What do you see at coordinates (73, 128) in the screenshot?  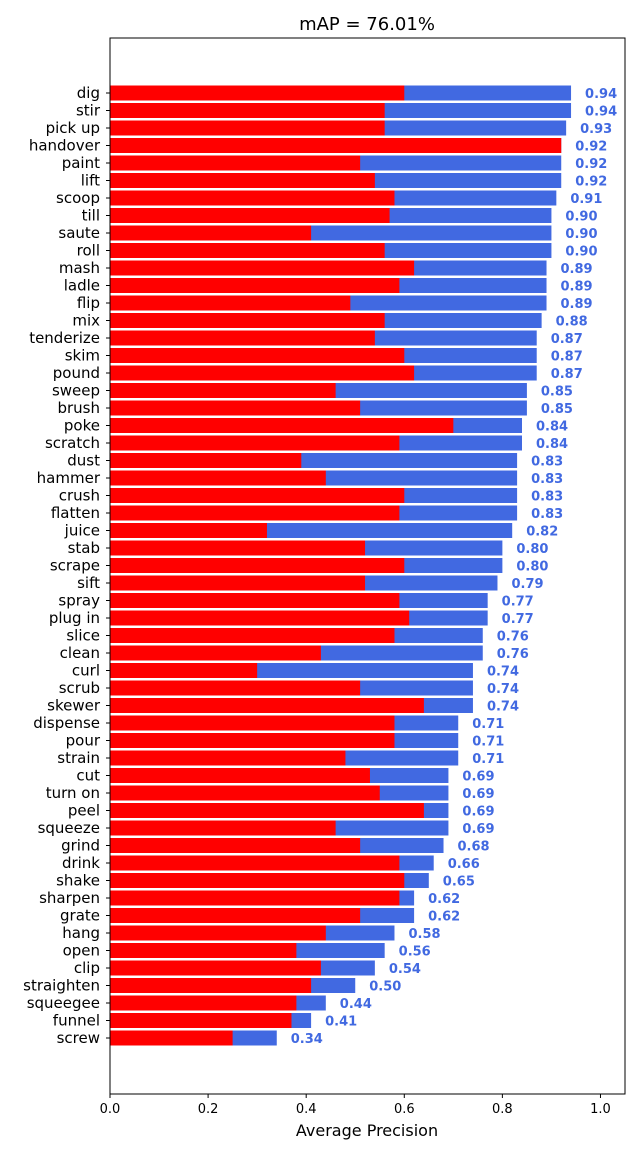 I see `category-label: pick up` at bounding box center [73, 128].